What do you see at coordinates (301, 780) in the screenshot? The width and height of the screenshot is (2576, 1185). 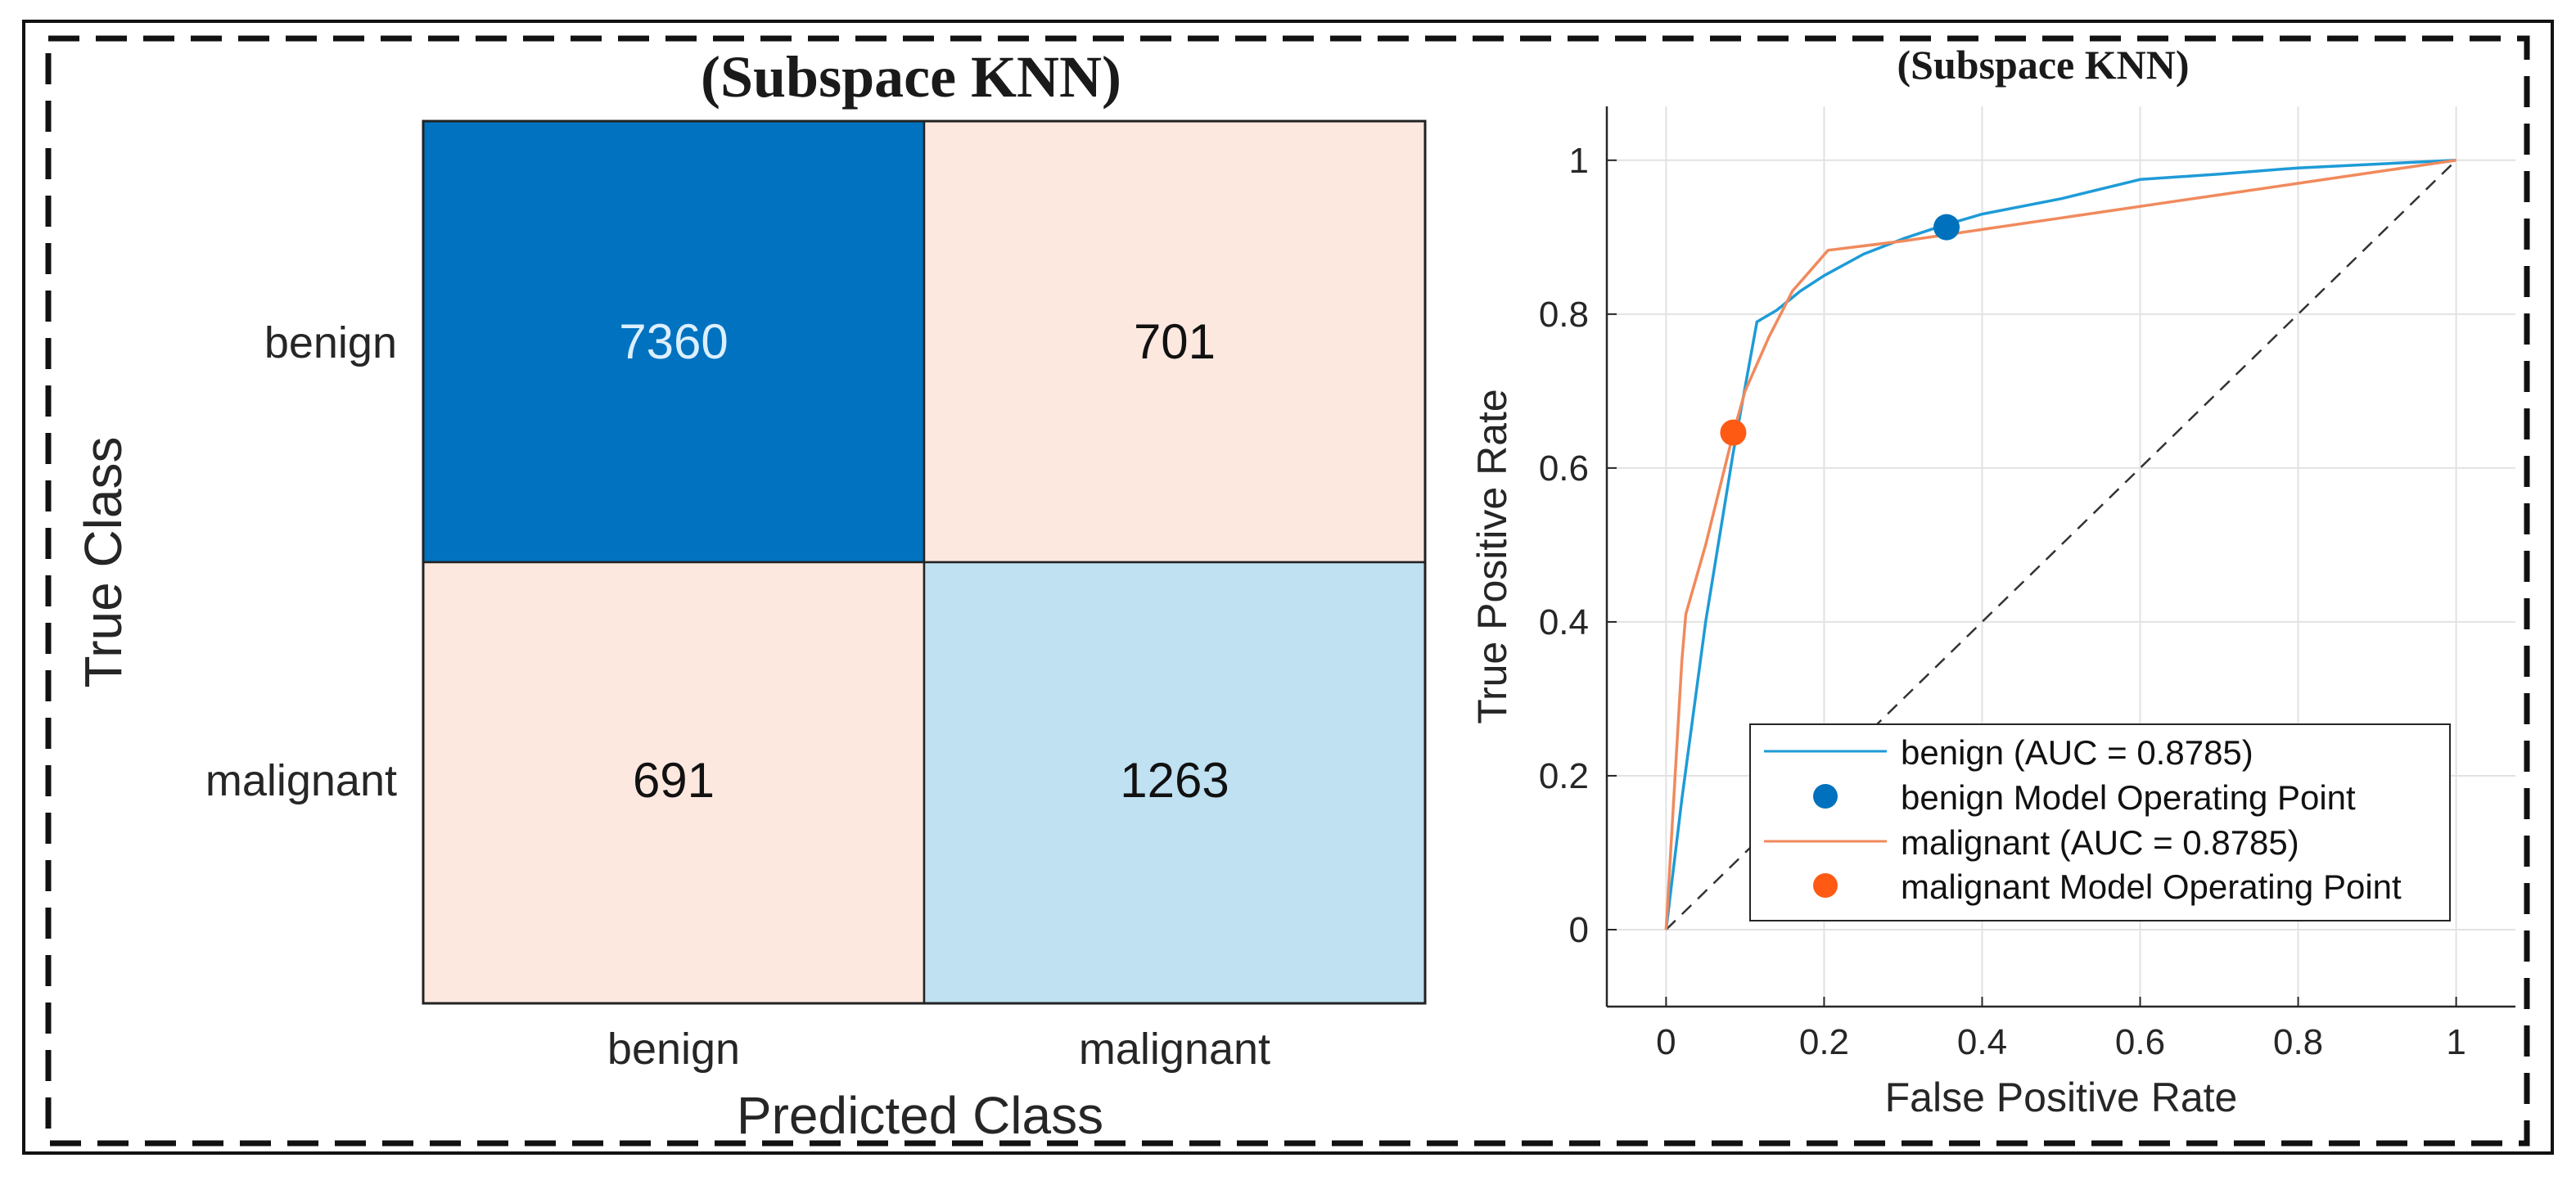 I see `cm-ytick-malignant: malignant` at bounding box center [301, 780].